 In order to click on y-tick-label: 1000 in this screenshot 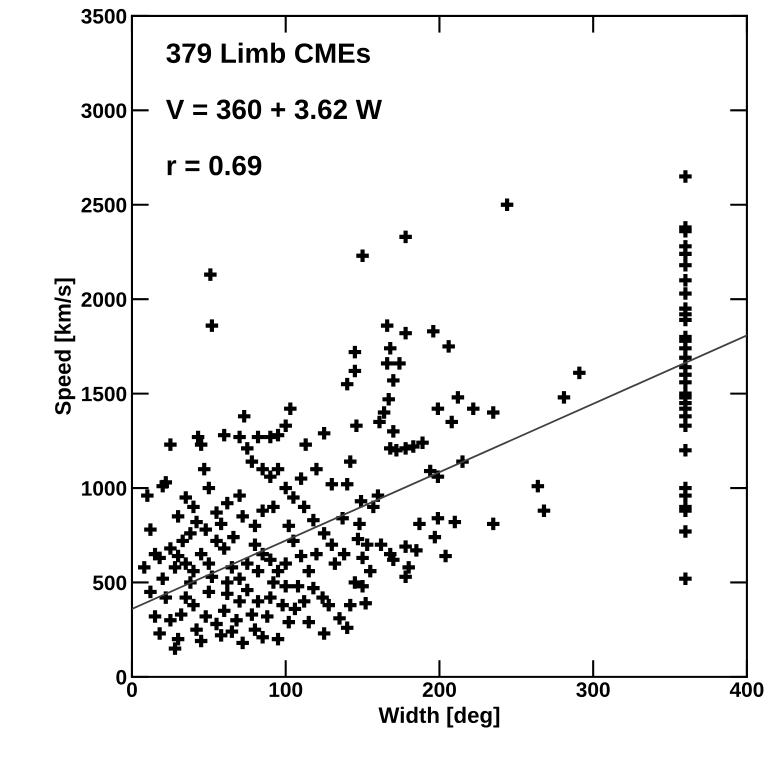, I will do `click(104, 488)`.